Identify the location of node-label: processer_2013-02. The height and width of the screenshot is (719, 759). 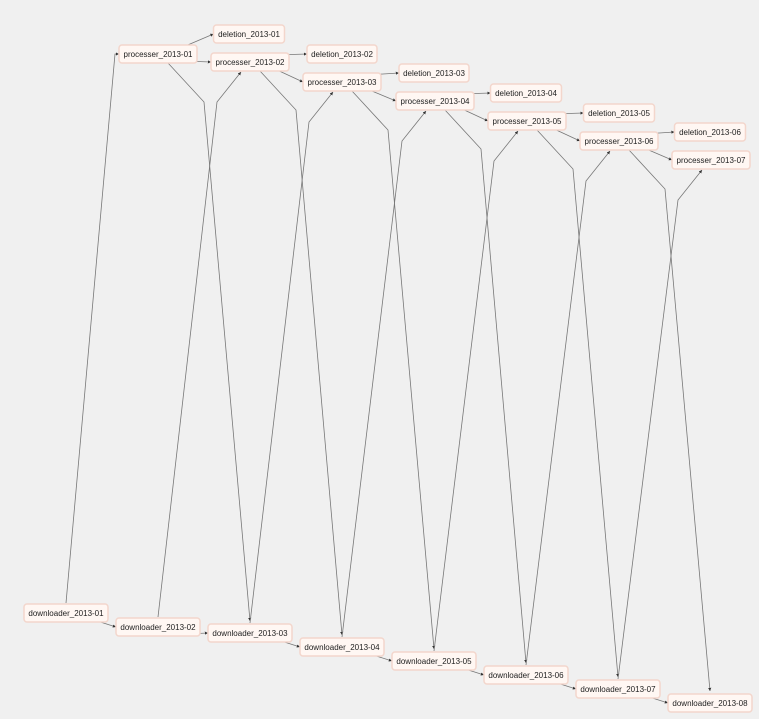
(250, 62).